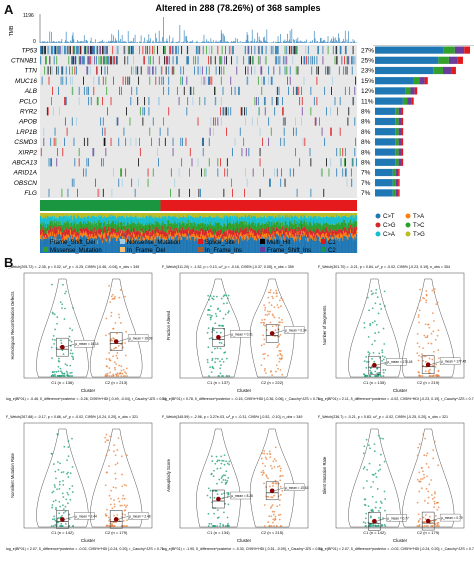 Image resolution: width=474 pixels, height=561 pixels. I want to click on variant-legend-label: C1, so click(332, 243).